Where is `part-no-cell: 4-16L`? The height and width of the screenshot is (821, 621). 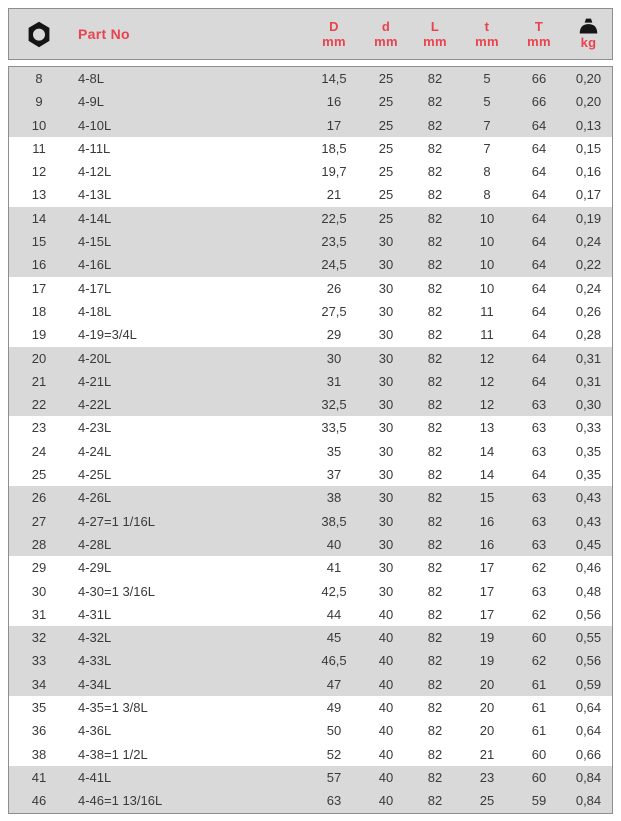 part-no-cell: 4-16L is located at coordinates (95, 265).